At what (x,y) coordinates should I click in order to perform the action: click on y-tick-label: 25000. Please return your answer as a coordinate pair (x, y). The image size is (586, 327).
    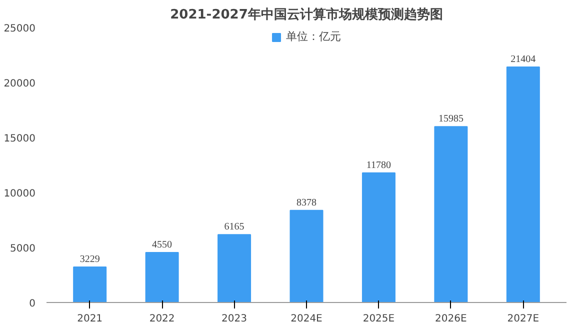
    Looking at the image, I should click on (20, 29).